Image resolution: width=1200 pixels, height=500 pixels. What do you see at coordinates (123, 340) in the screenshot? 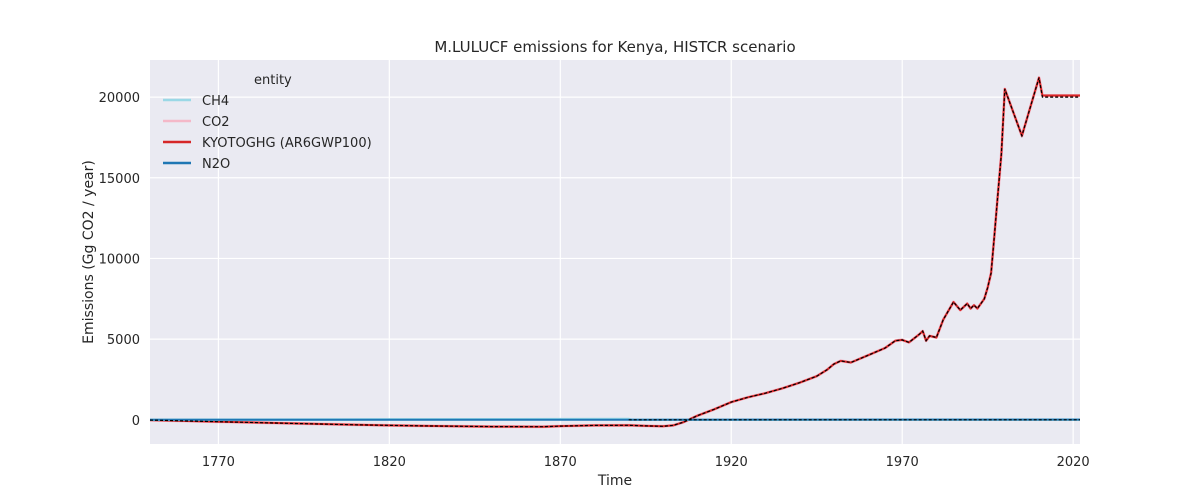
I see `y-tick-label: 5000` at bounding box center [123, 340].